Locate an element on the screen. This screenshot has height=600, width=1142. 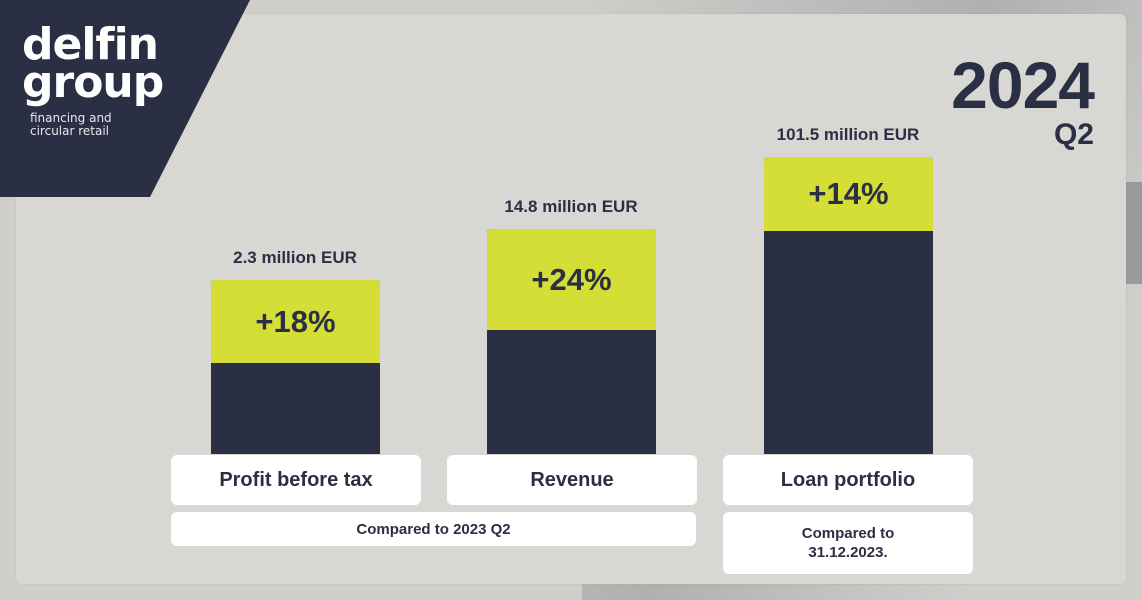
logo-word-1: delfin is located at coordinates (90, 44).